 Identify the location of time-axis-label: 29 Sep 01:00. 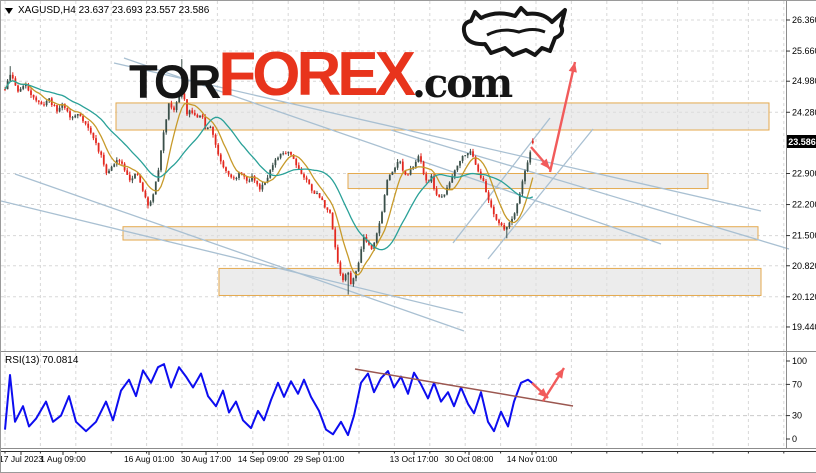
(319, 459).